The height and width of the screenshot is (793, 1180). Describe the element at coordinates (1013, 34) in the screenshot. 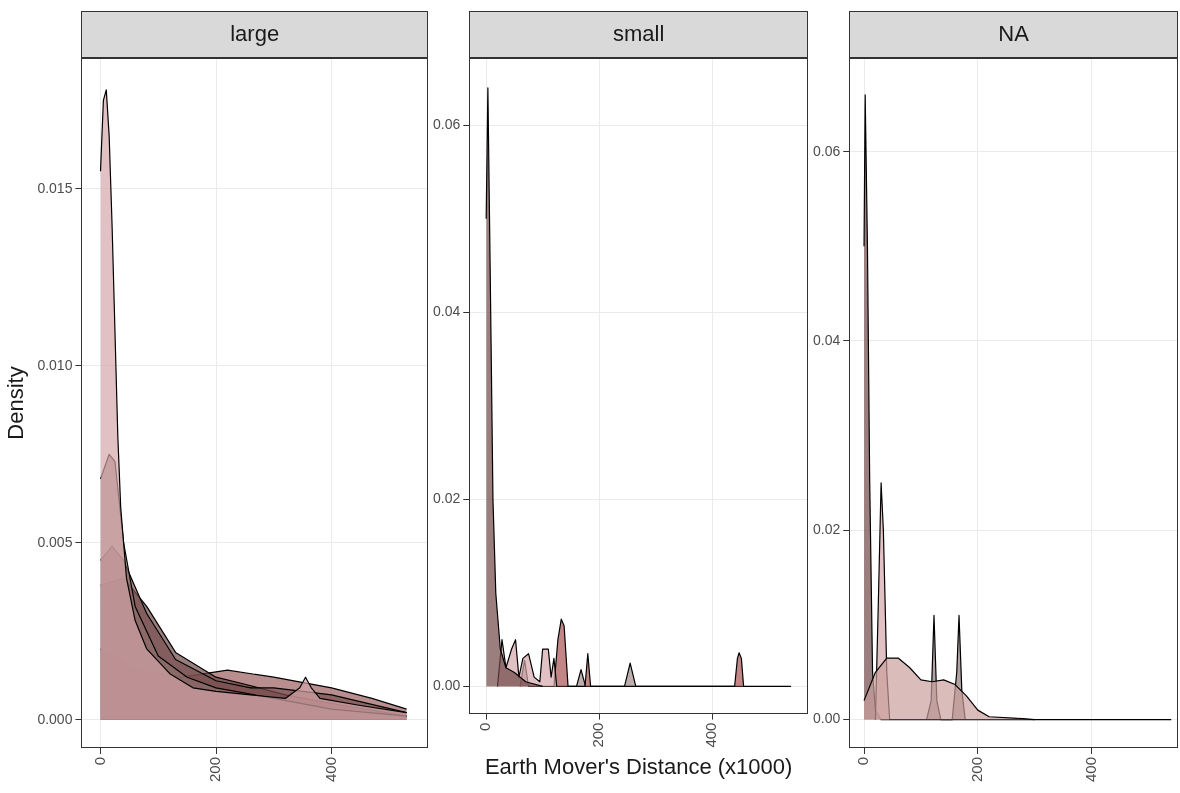

I see `chart-title: NA` at that location.